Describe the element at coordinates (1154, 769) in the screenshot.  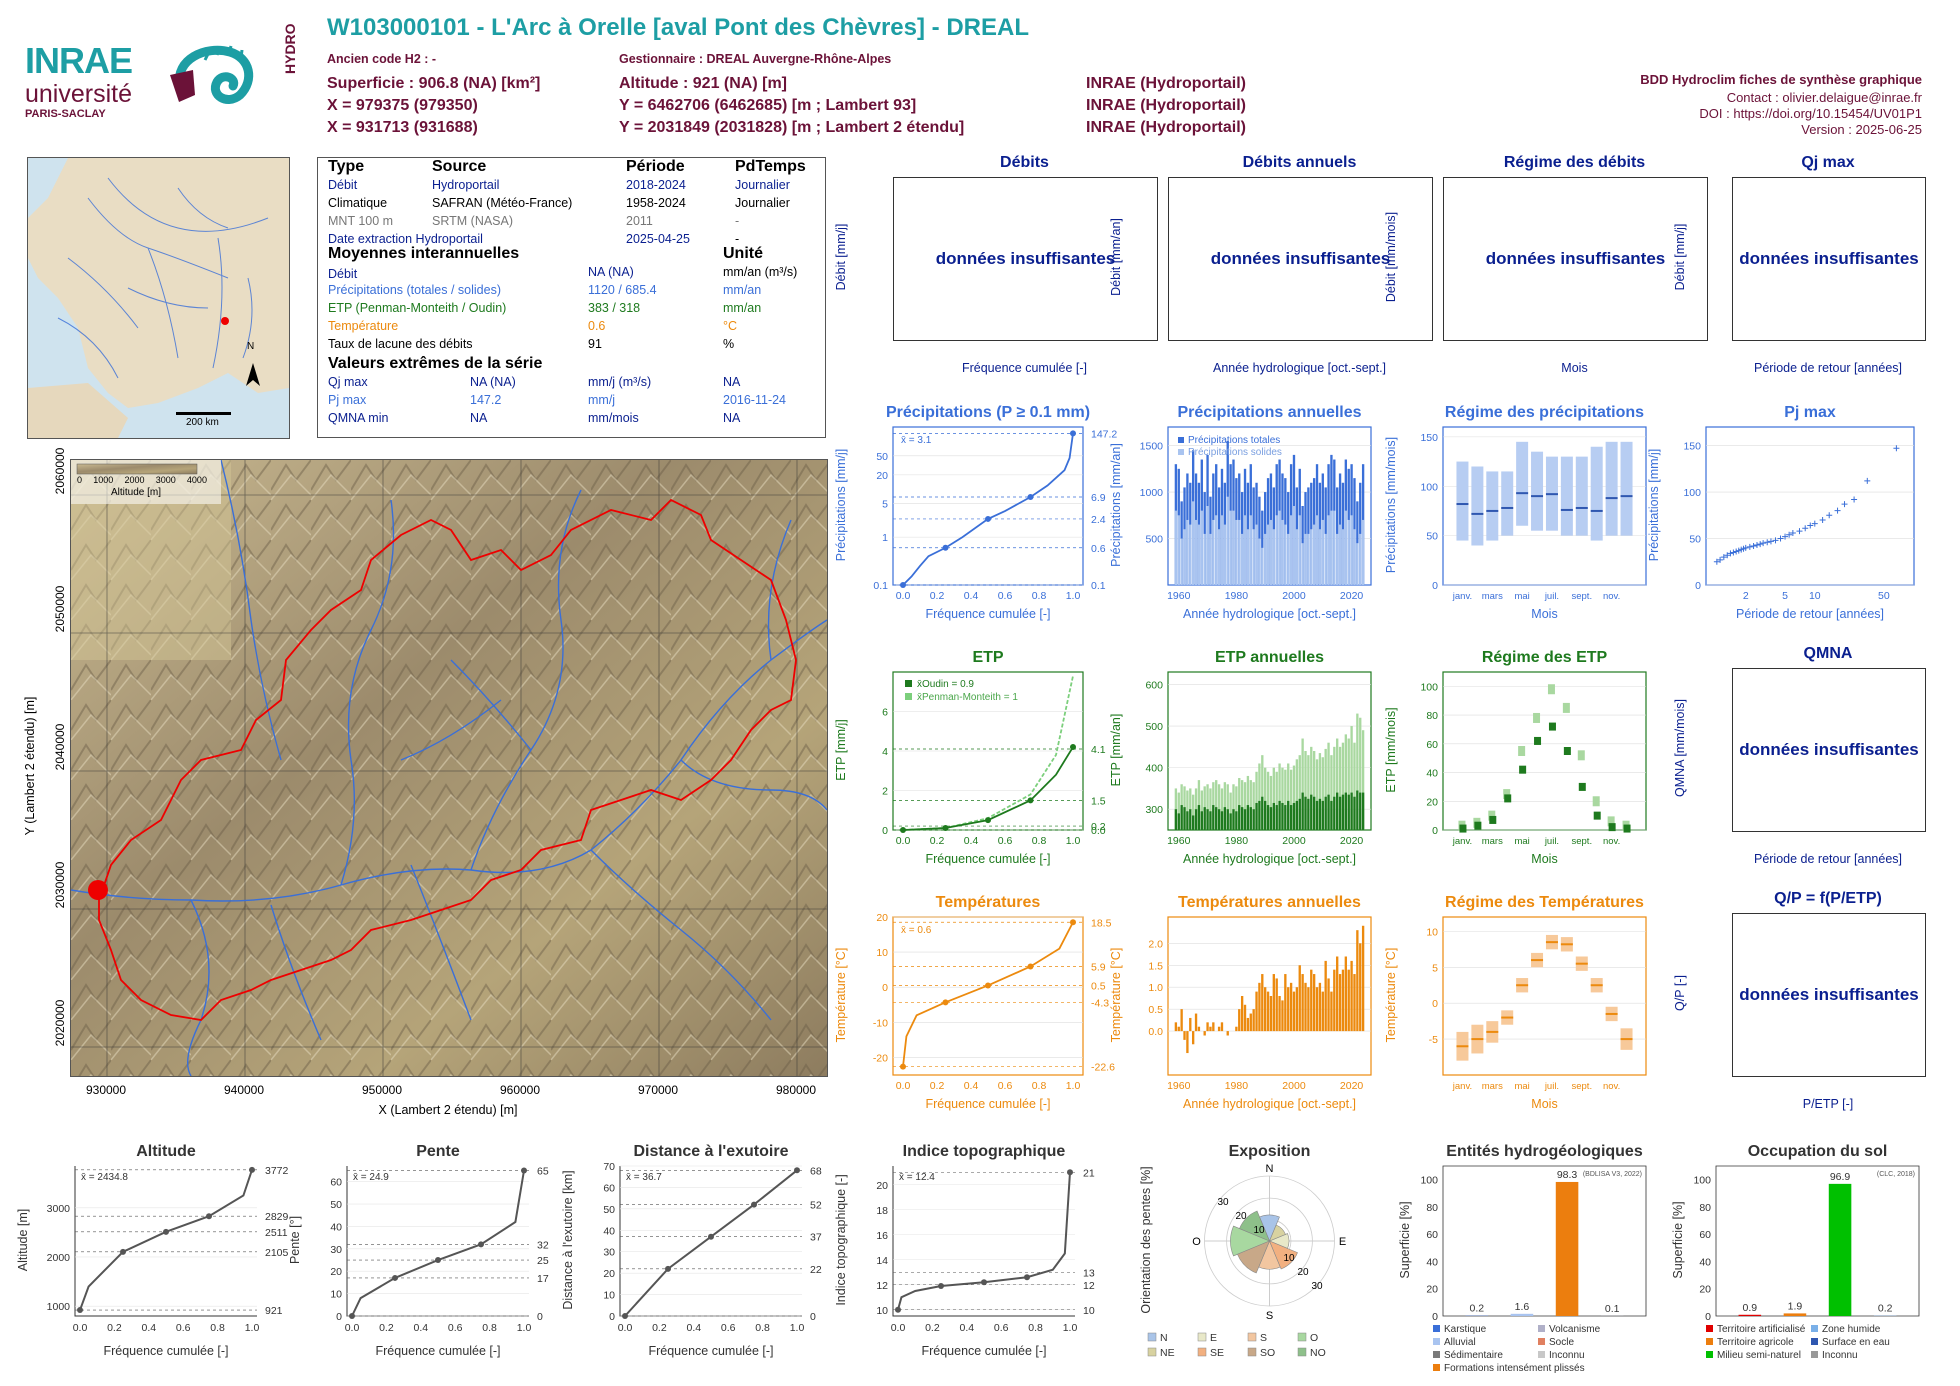
I see `ytick-label: 400` at that location.